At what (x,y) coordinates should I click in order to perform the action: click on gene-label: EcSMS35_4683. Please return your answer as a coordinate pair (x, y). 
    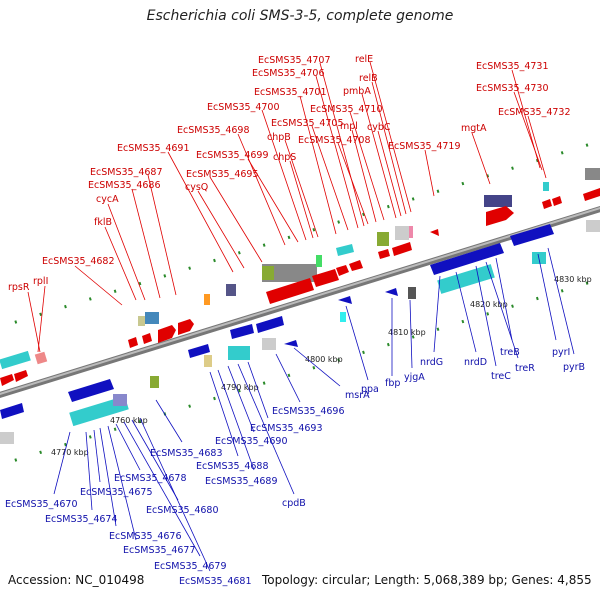
    Looking at the image, I should click on (186, 429).